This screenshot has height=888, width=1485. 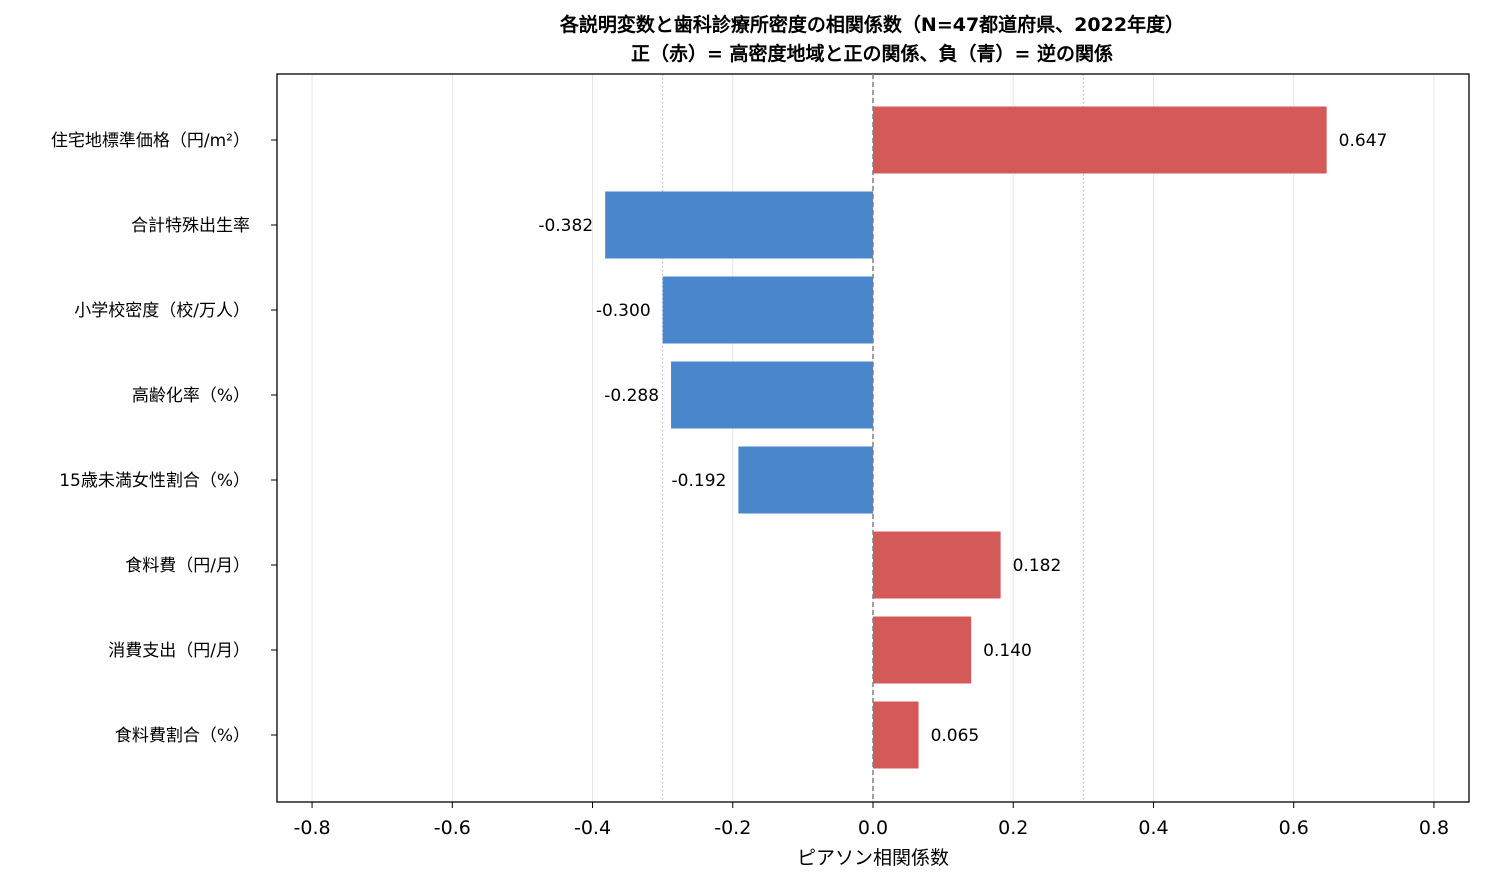 I want to click on value-label: 0.065, so click(x=955, y=736).